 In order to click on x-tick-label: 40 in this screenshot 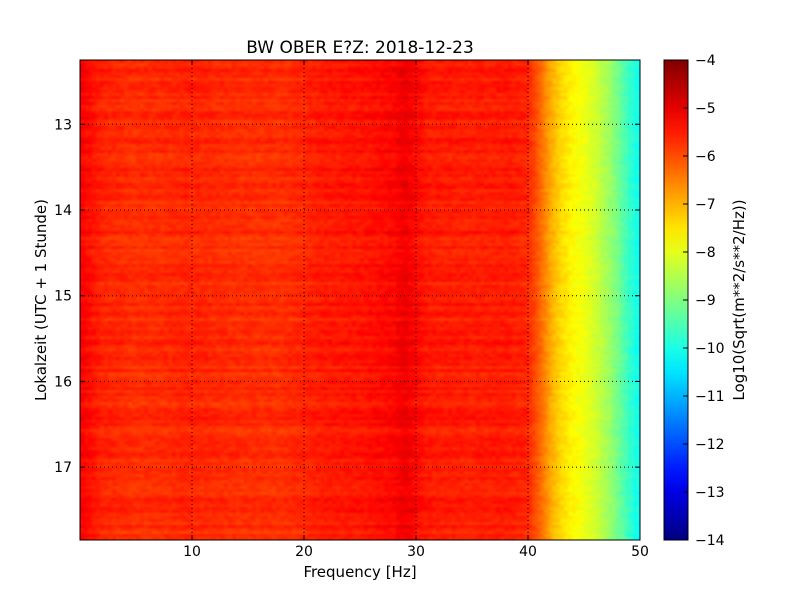, I will do `click(528, 552)`.